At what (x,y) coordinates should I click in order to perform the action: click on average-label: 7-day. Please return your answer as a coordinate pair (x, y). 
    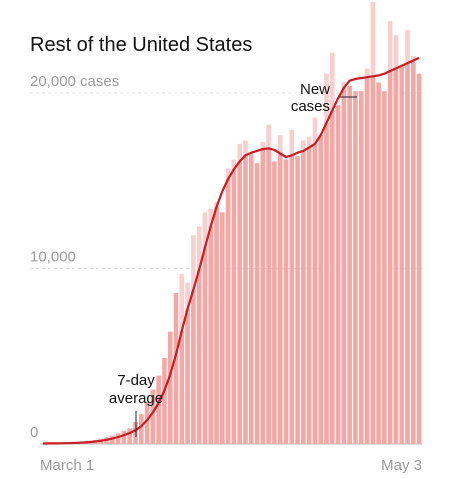
    Looking at the image, I should click on (136, 380).